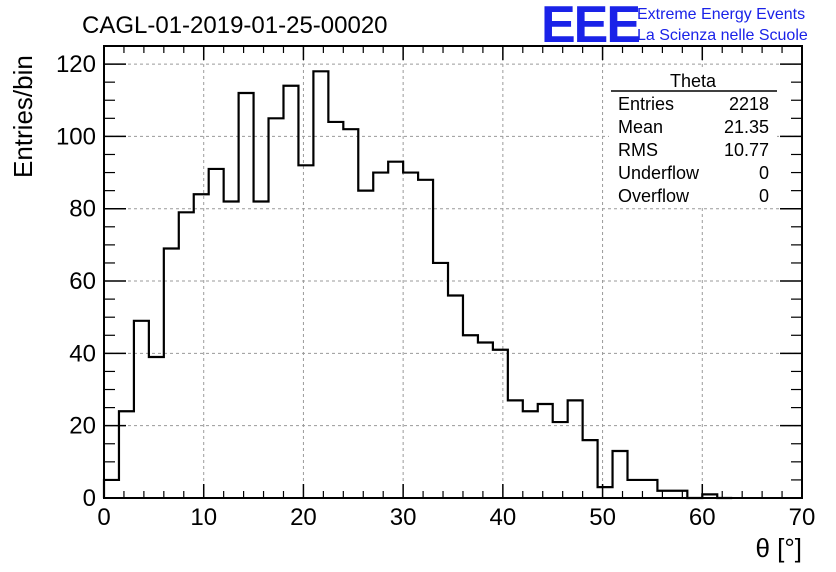 The width and height of the screenshot is (836, 572). What do you see at coordinates (89, 498) in the screenshot?
I see `y-tick-label: 0` at bounding box center [89, 498].